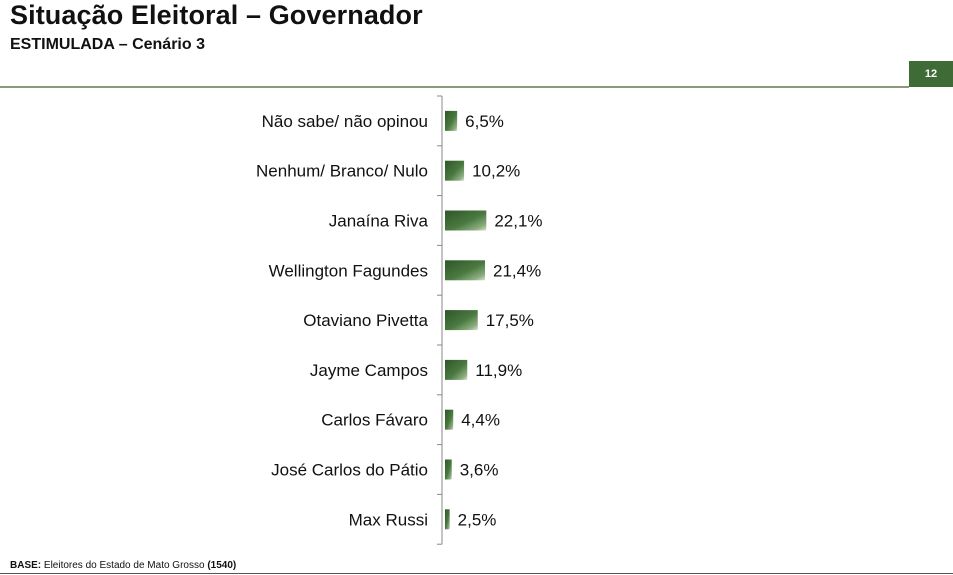  Describe the element at coordinates (439, 320) in the screenshot. I see `axis-ticks` at that location.